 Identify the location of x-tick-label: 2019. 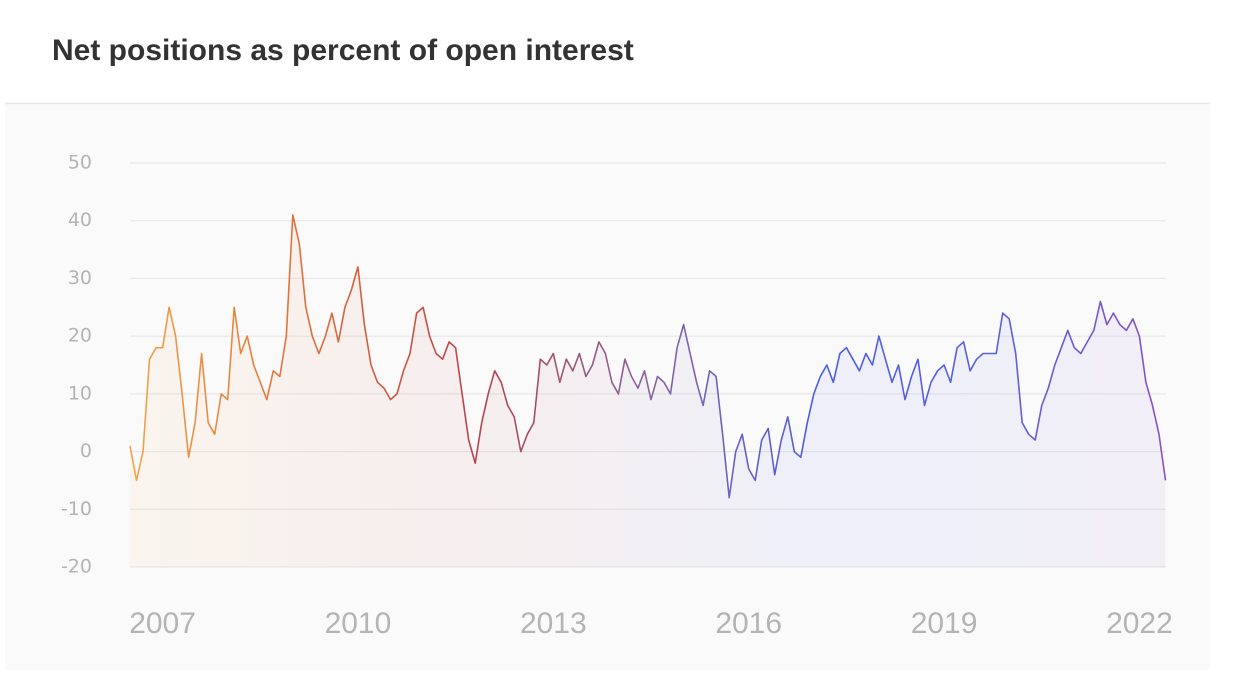
(944, 623).